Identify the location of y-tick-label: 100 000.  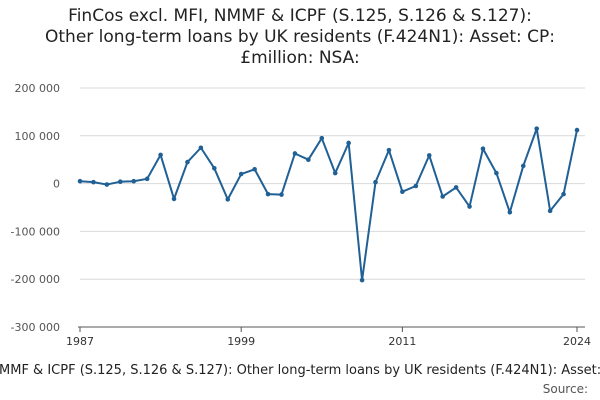
(38, 136).